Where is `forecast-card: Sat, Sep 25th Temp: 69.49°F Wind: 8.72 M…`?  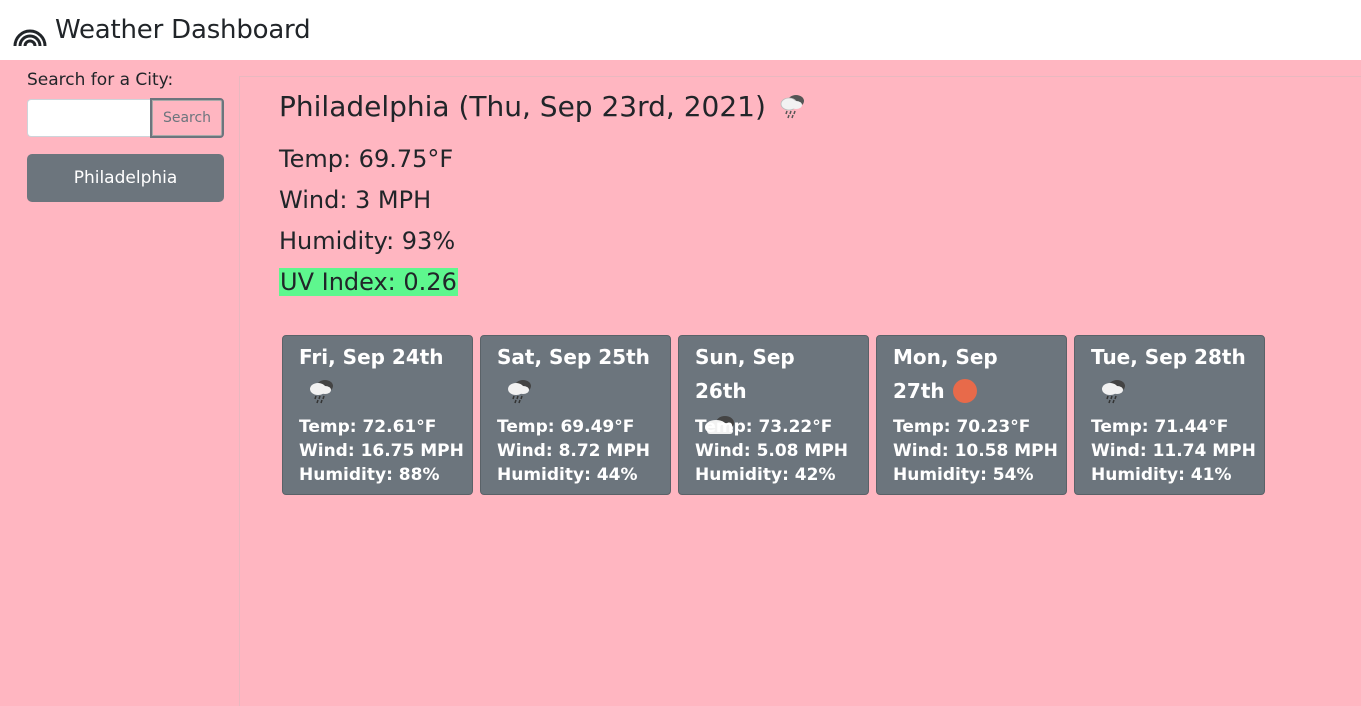
forecast-card: Sat, Sep 25th Temp: 69.49°F Wind: 8.72 M… is located at coordinates (575, 415).